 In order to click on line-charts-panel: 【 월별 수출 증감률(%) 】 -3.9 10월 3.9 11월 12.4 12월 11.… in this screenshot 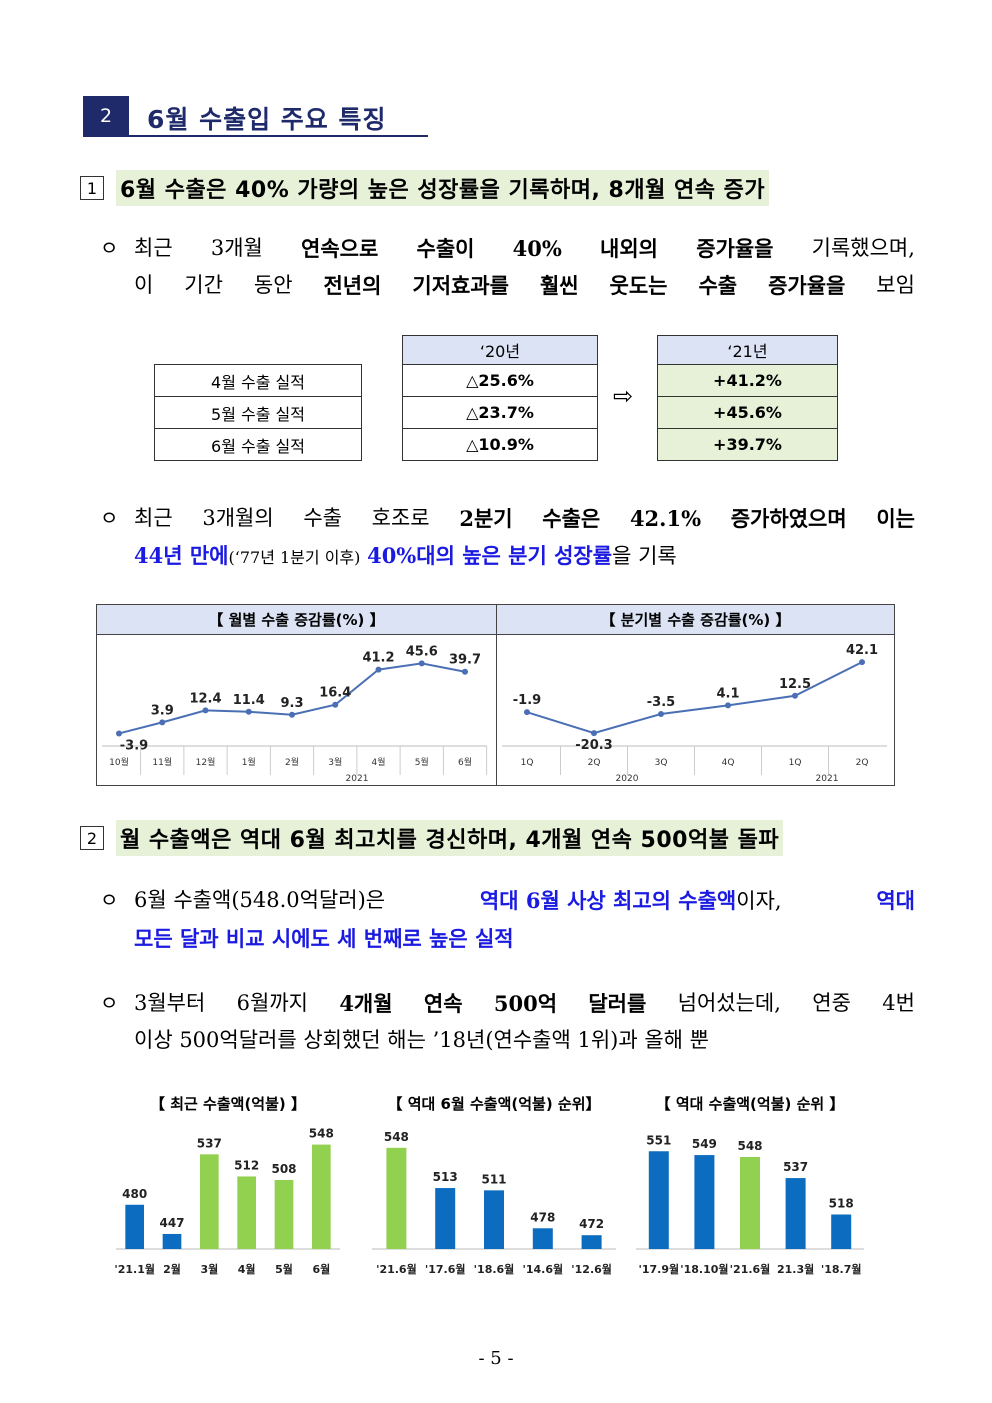, I will do `click(495, 695)`.